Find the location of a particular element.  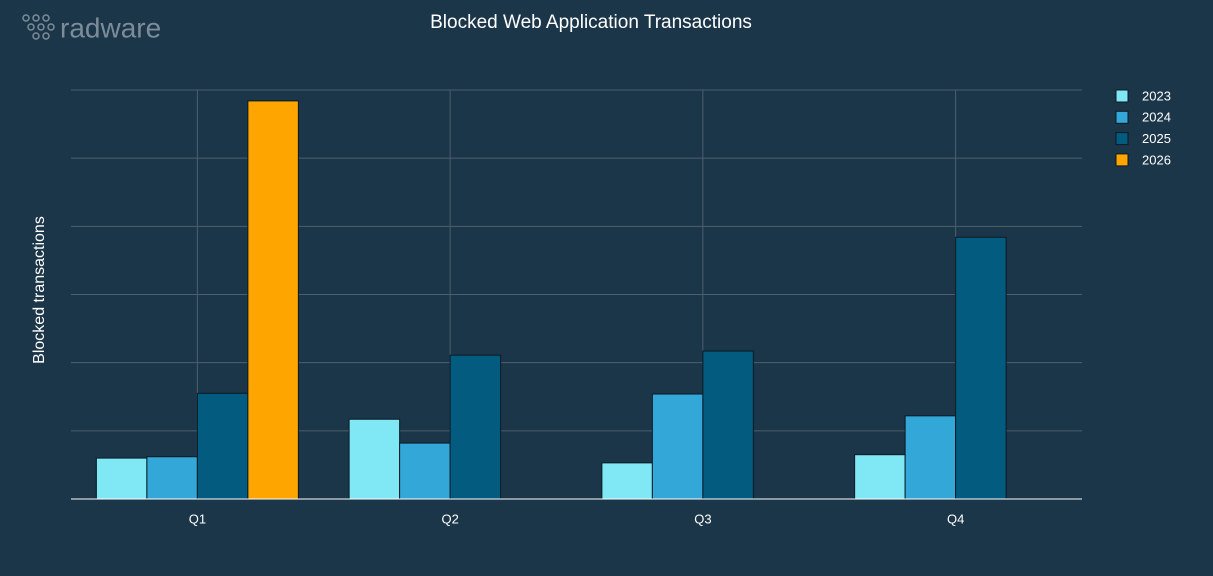

y-axis-label: Blocked transactions is located at coordinates (39, 290).